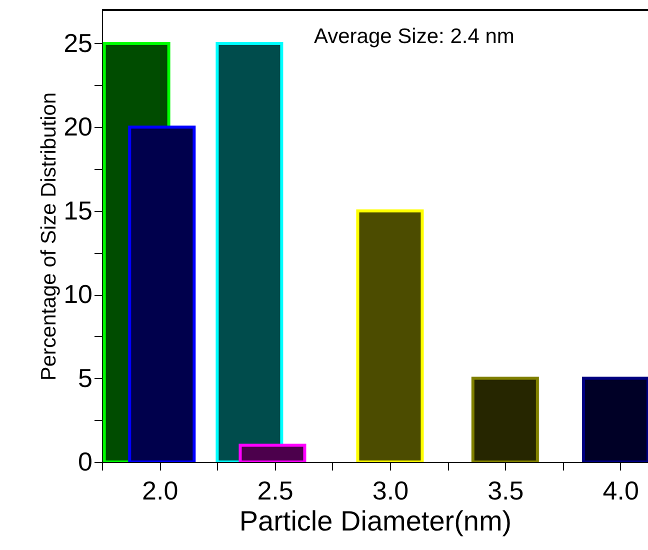 The width and height of the screenshot is (648, 550). Describe the element at coordinates (414, 36) in the screenshot. I see `annotation: Average Size: 2.4 nm` at that location.